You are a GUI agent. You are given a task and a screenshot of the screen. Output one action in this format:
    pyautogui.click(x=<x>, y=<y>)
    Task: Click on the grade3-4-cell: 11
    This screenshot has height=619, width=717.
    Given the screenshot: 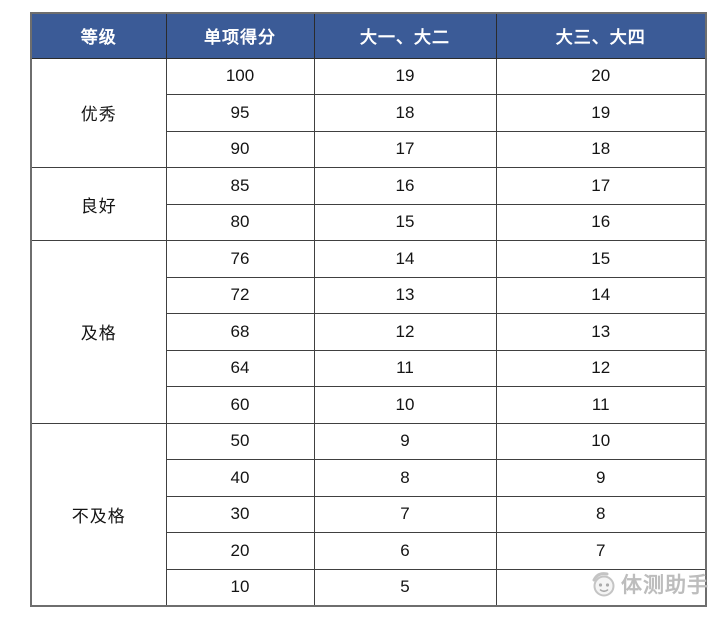 What is the action you would take?
    pyautogui.click(x=601, y=405)
    